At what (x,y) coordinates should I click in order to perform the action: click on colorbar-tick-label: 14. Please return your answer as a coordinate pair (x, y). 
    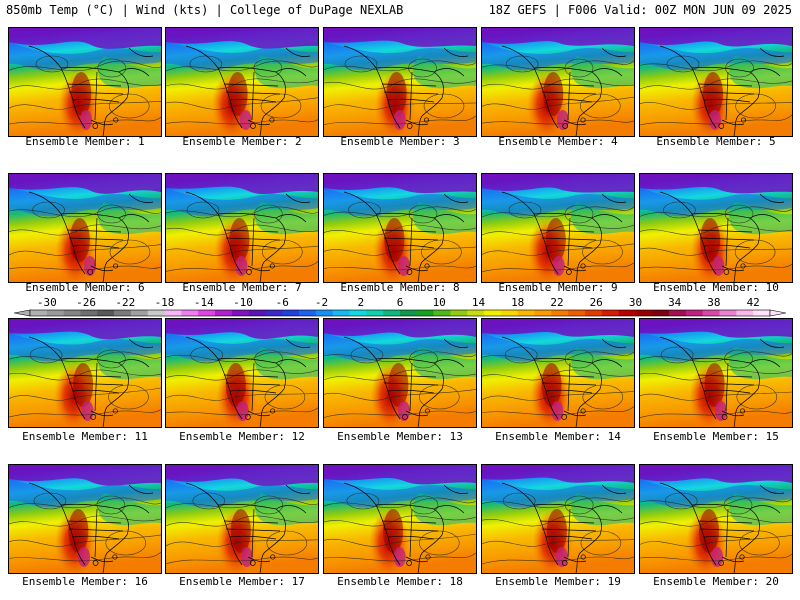
    Looking at the image, I should click on (478, 302).